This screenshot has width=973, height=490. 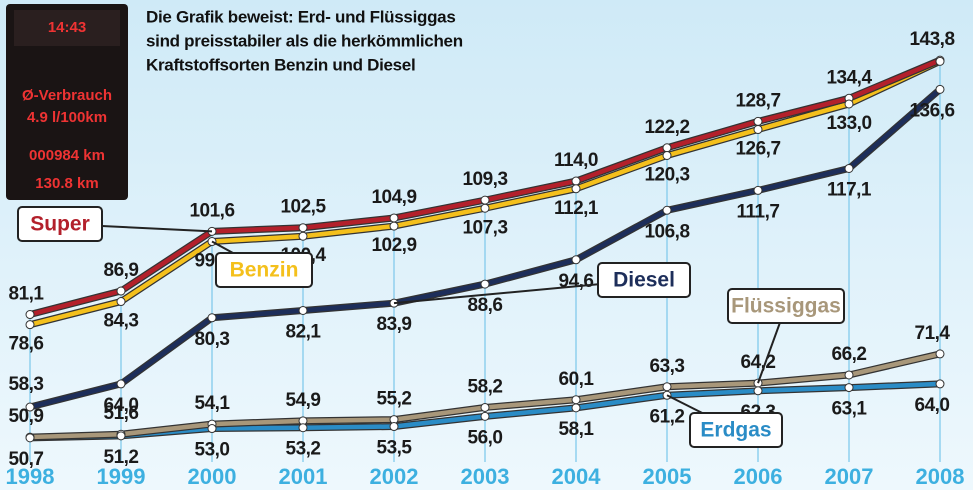 I want to click on dashboard-text: 000984 km, so click(x=67, y=155).